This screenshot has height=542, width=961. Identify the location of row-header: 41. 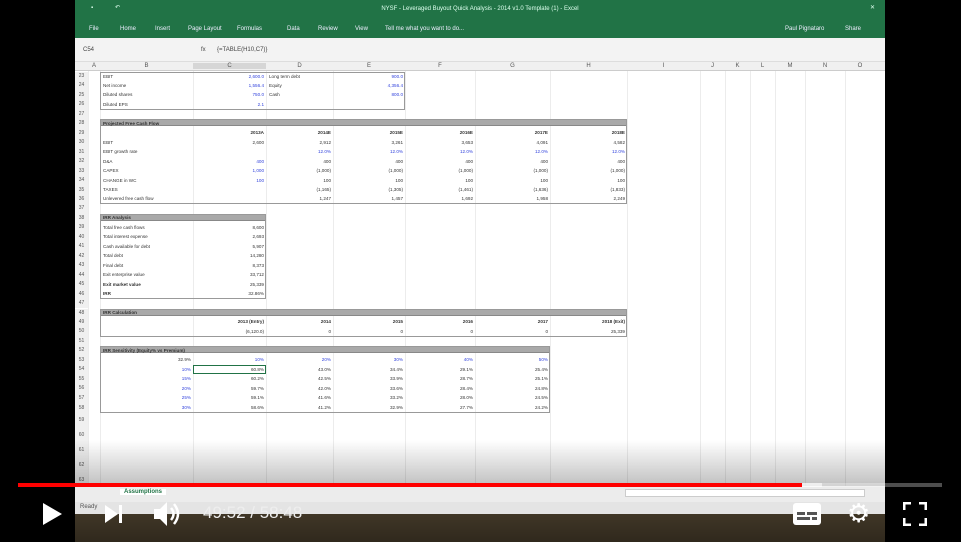
(81, 247).